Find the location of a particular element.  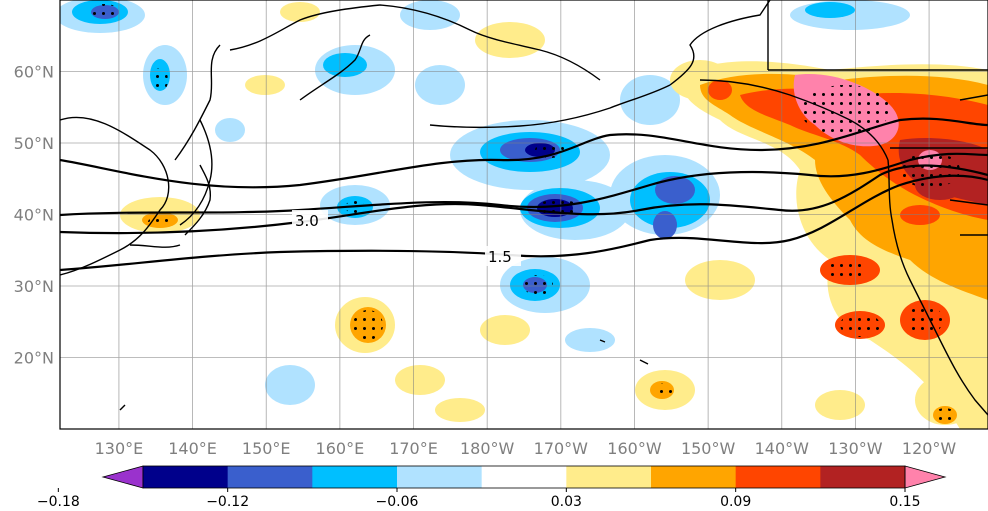

longitude-label: 130°E is located at coordinates (119, 448).